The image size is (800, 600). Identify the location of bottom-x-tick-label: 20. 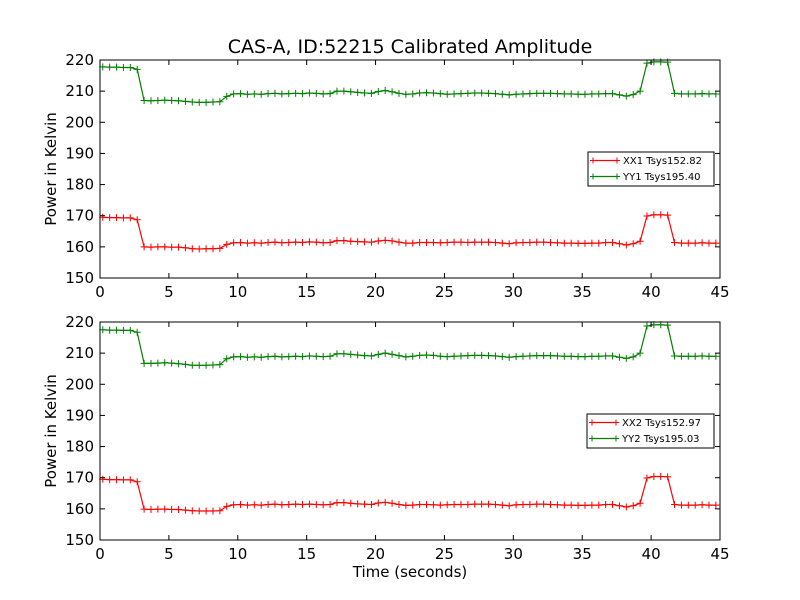
(375, 554).